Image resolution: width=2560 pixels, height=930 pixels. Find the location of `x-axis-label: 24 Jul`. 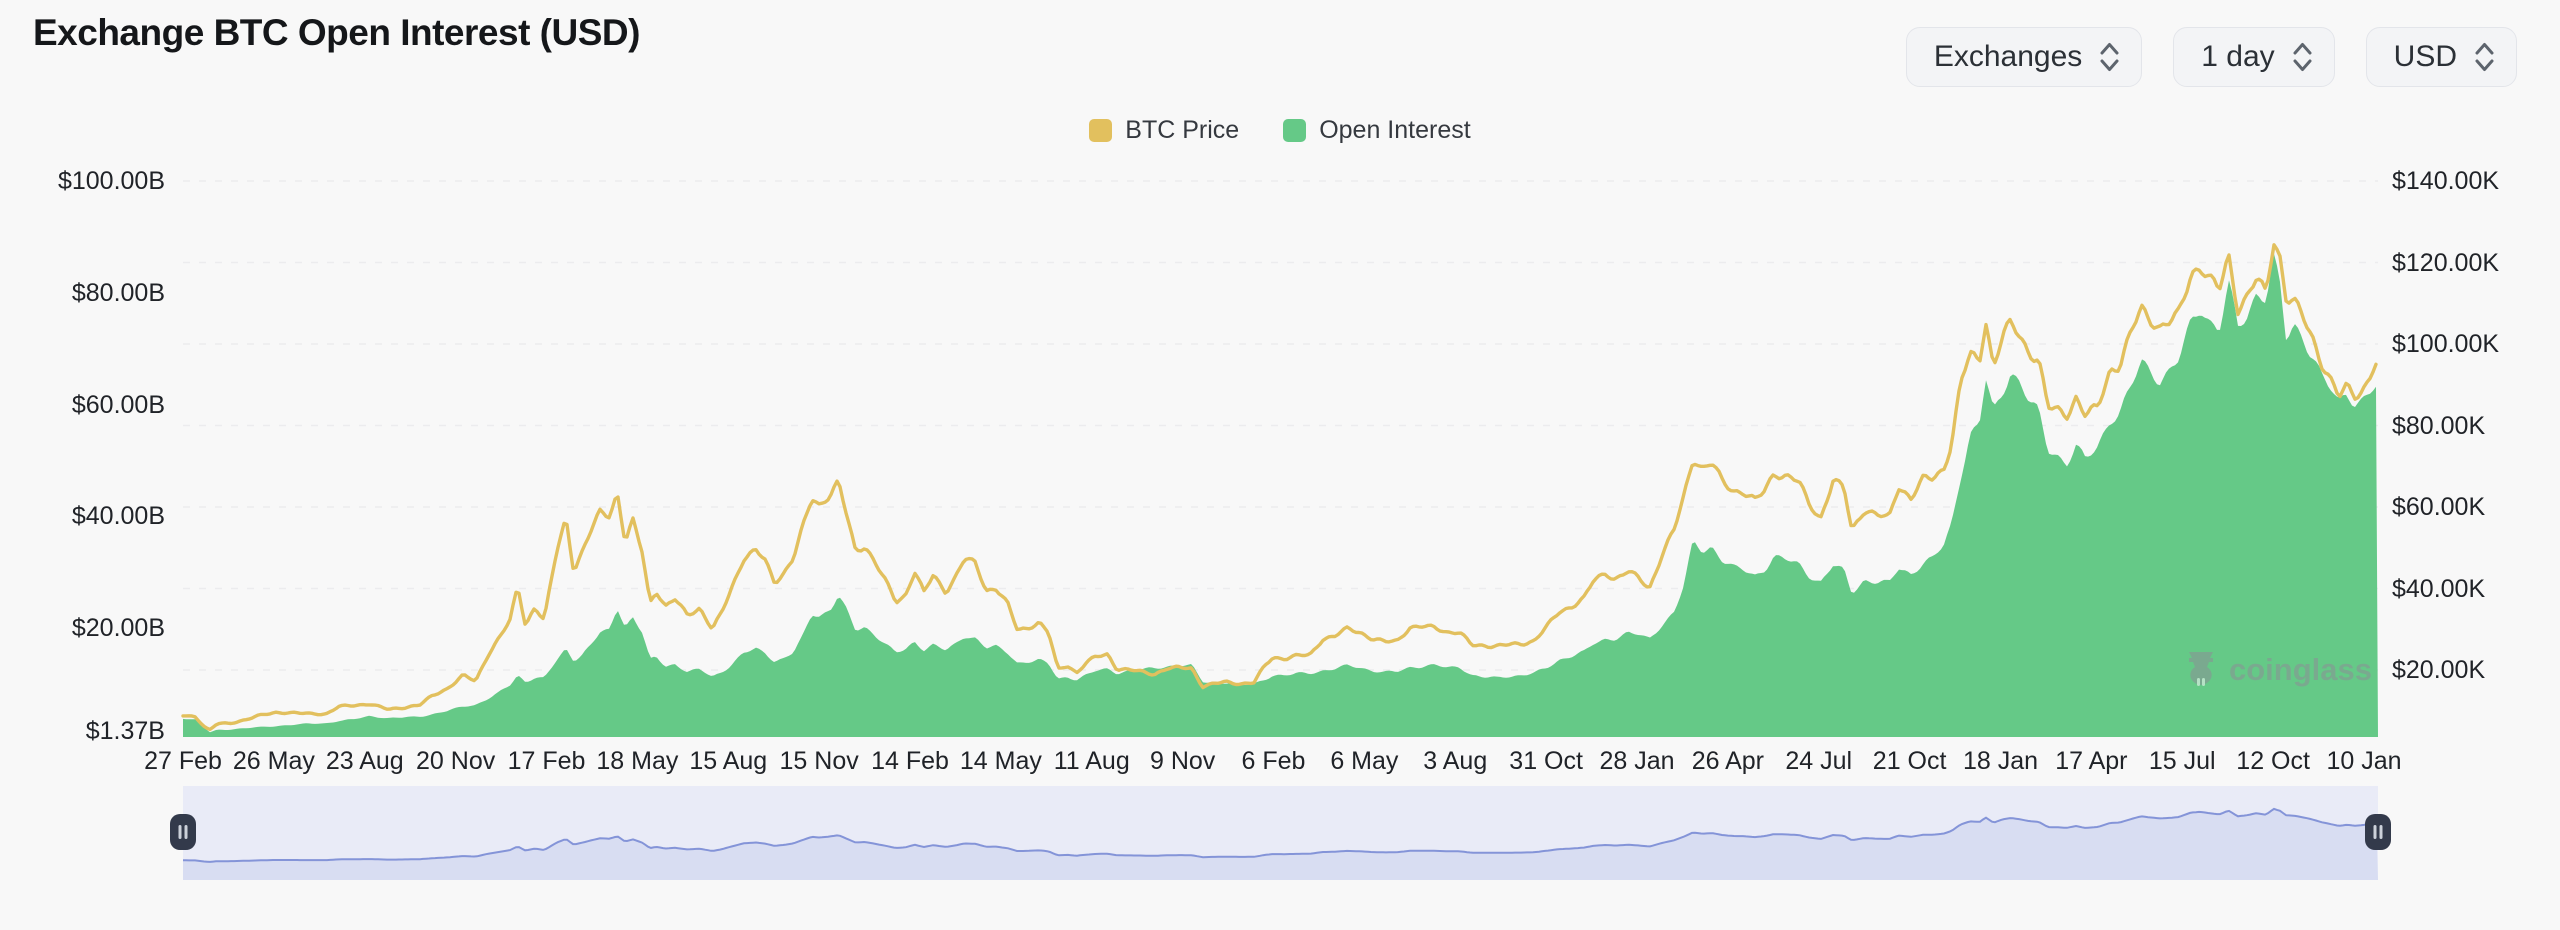

x-axis-label: 24 Jul is located at coordinates (1819, 761).